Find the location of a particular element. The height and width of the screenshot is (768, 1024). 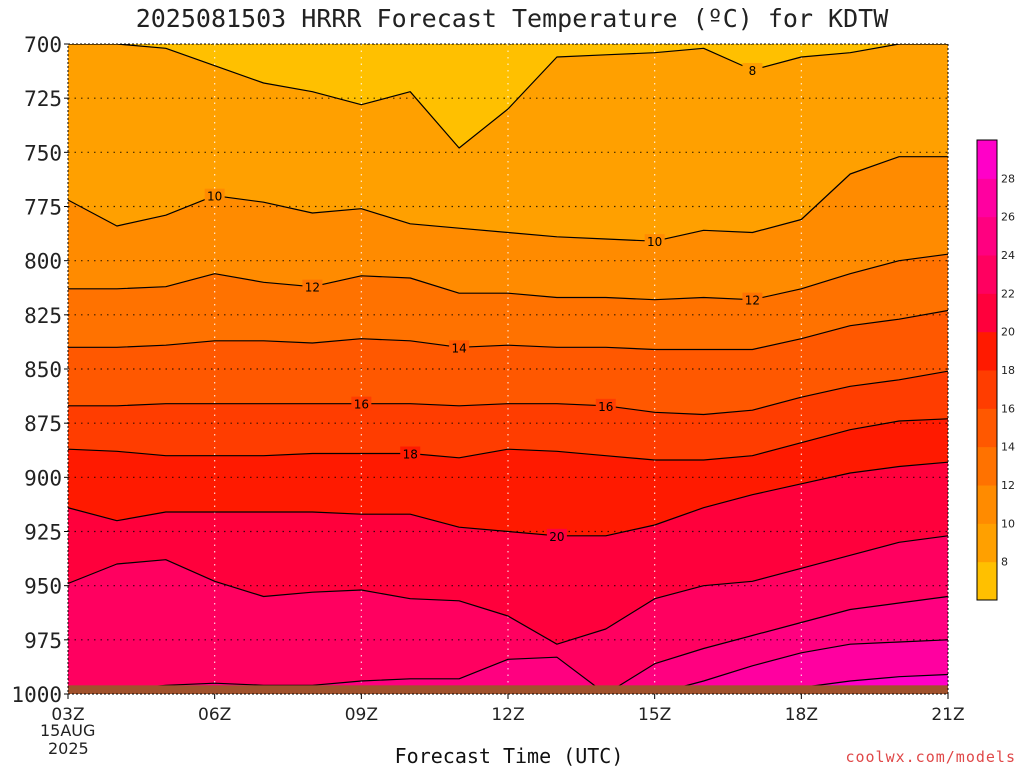

contour-label: 8 is located at coordinates (753, 71).